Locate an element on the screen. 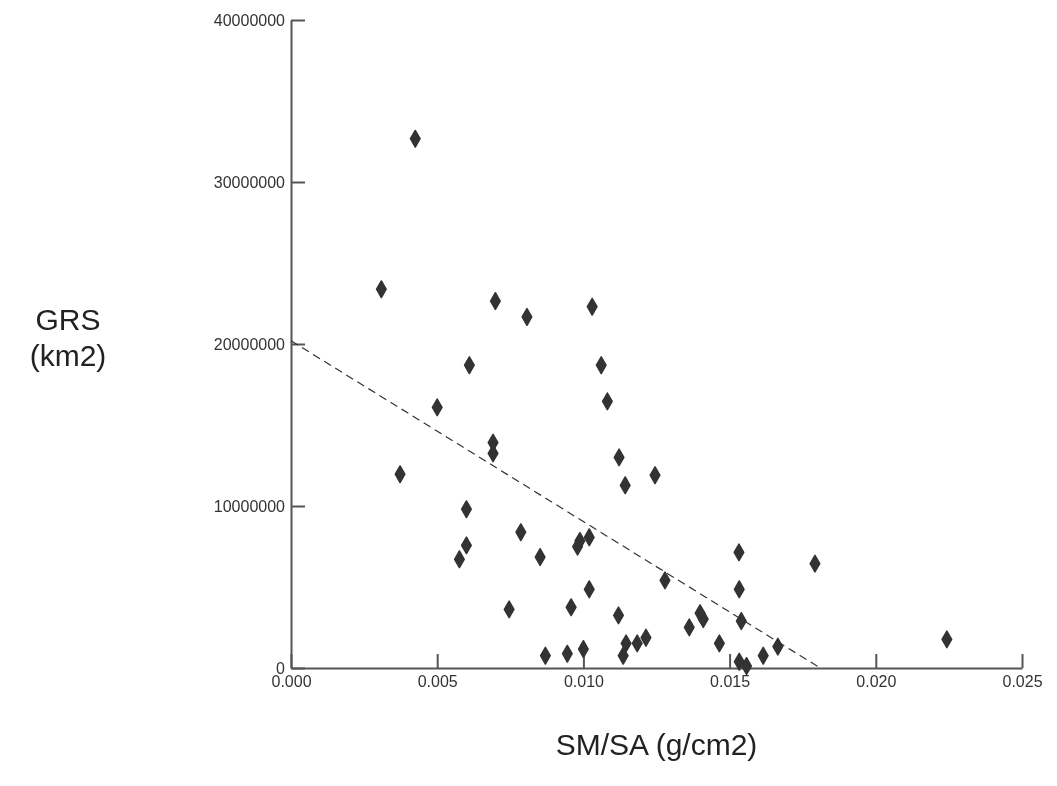  x-axis-title: SM/SA (g/cm2) is located at coordinates (656, 744).